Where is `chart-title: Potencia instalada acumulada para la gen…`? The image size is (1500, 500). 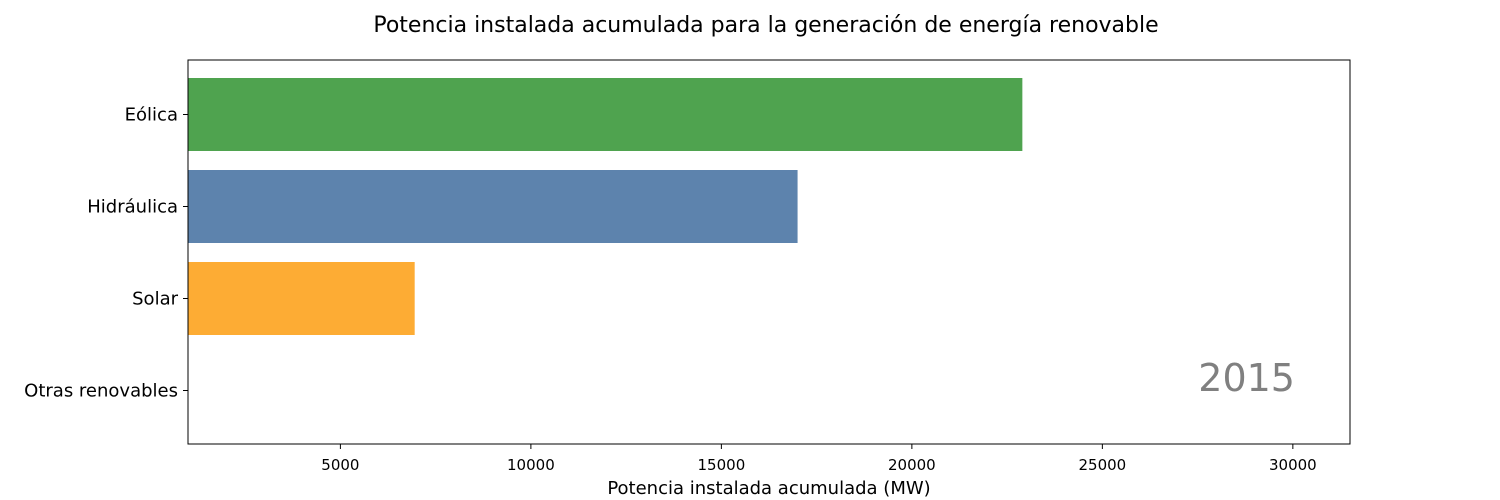
chart-title: Potencia instalada acumulada para la gen… is located at coordinates (765, 25).